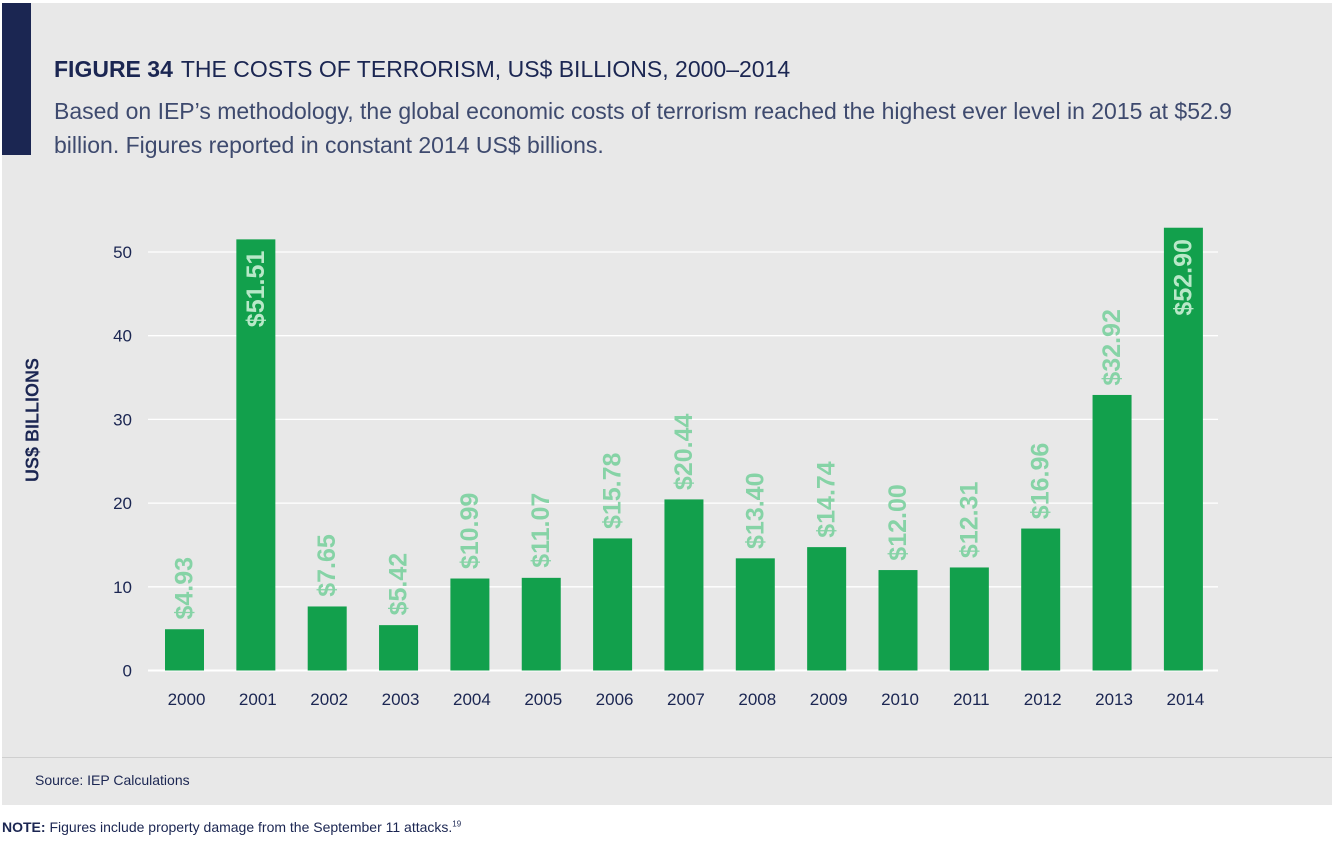 This screenshot has width=1334, height=841. What do you see at coordinates (122, 336) in the screenshot?
I see `y-tick-label: 40` at bounding box center [122, 336].